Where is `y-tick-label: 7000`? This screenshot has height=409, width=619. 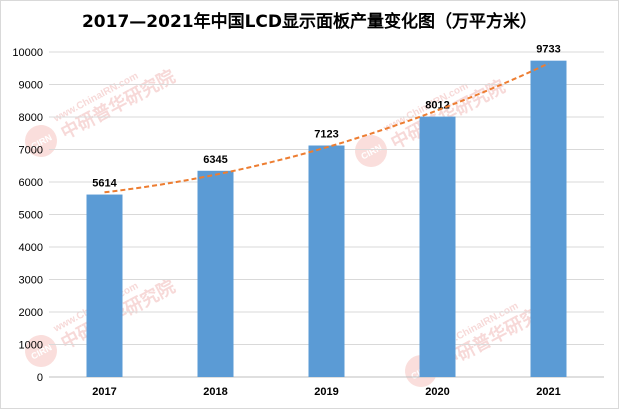
y-tick-label: 7000 is located at coordinates (31, 151).